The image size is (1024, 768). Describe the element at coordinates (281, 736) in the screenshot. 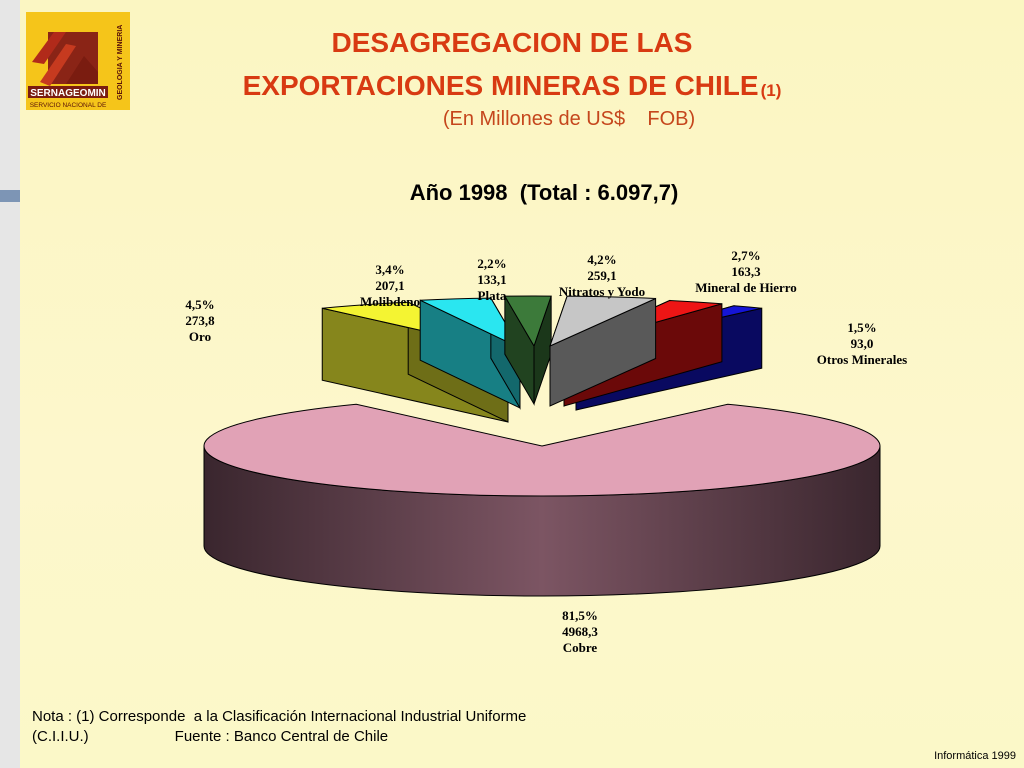

I see `source-note: Fuente : Banco Central de Chile` at that location.